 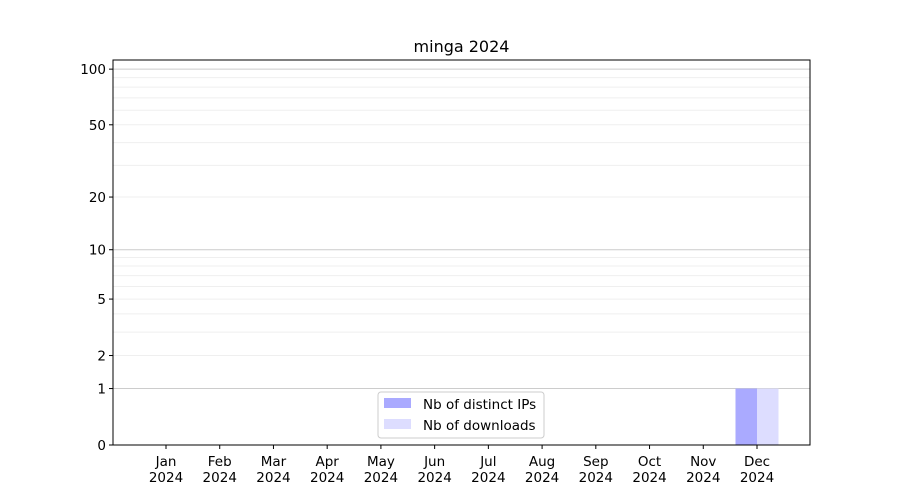 I want to click on legend-swatch-distinct-ips, so click(x=397, y=403).